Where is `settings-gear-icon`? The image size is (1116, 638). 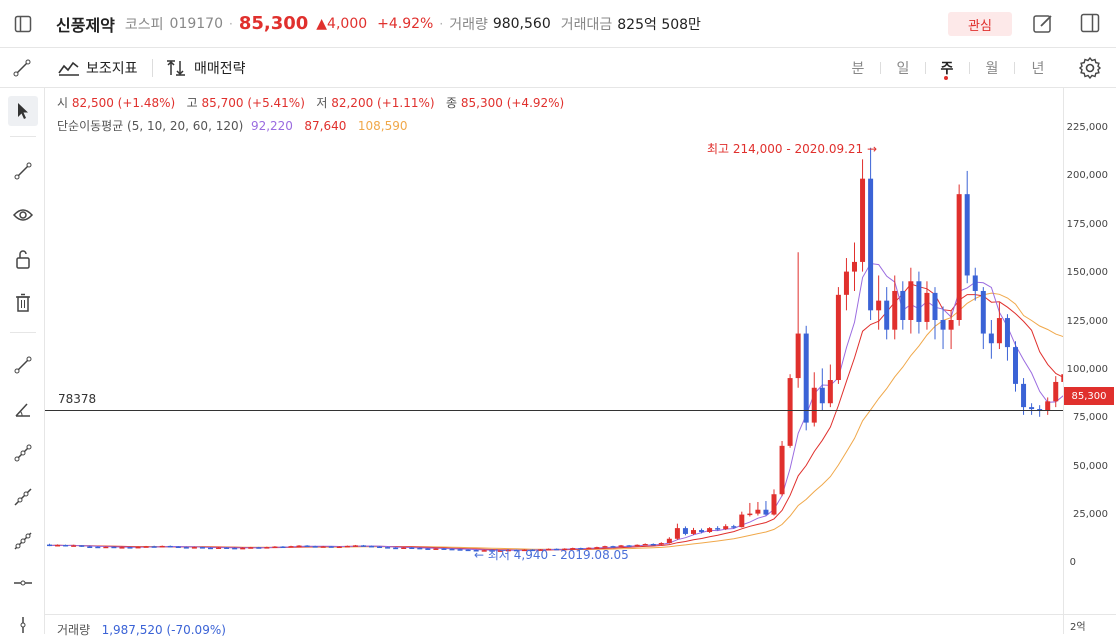 settings-gear-icon is located at coordinates (1090, 70).